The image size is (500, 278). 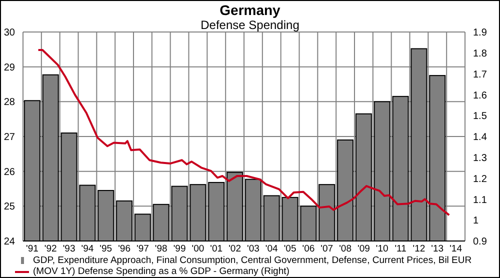 What do you see at coordinates (10, 33) in the screenshot?
I see `y-tick-label: 30` at bounding box center [10, 33].